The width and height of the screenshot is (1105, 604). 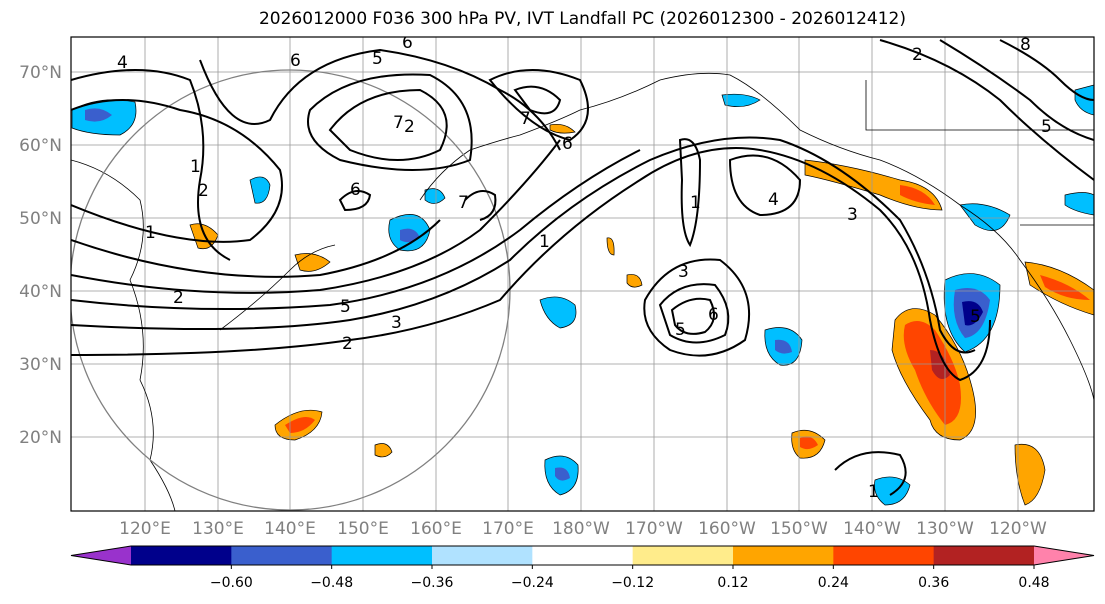 What do you see at coordinates (40, 219) in the screenshot?
I see `svg-text: 50°N` at bounding box center [40, 219].